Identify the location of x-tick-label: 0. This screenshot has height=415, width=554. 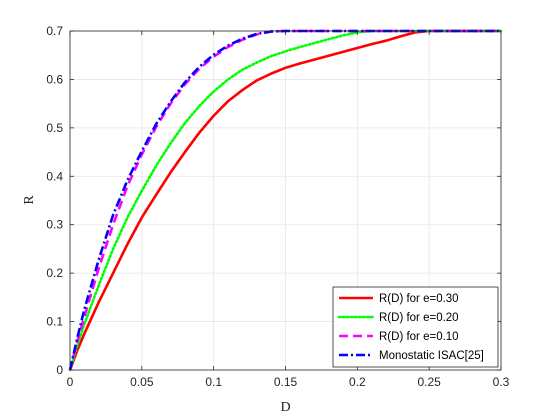
(70, 382).